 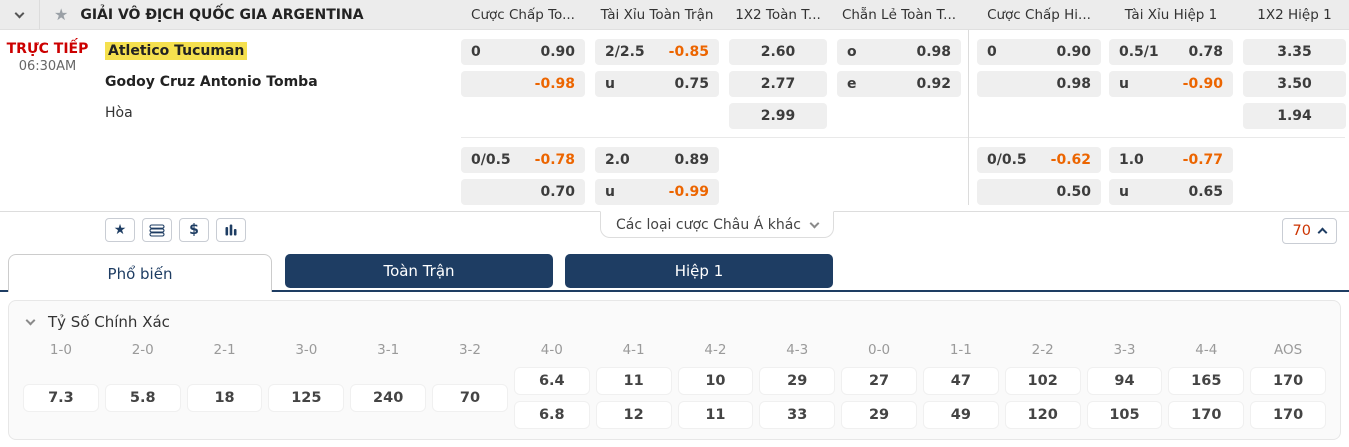 What do you see at coordinates (657, 52) in the screenshot?
I see `odds-cell-over-ft: 2/2.5 -0.85` at bounding box center [657, 52].